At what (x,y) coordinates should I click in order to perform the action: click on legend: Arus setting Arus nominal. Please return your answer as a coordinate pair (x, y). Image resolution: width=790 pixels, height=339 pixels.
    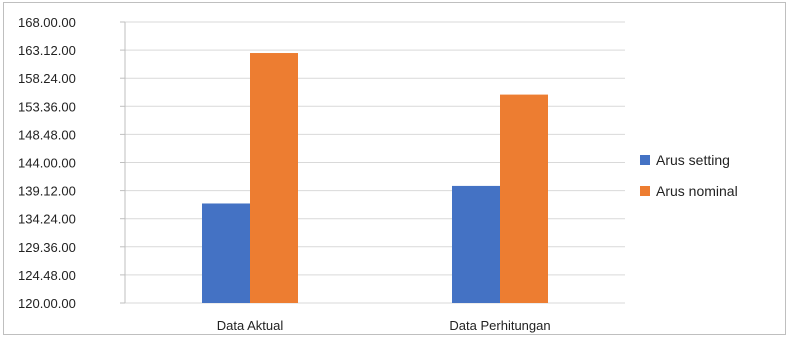
    Looking at the image, I should click on (689, 181).